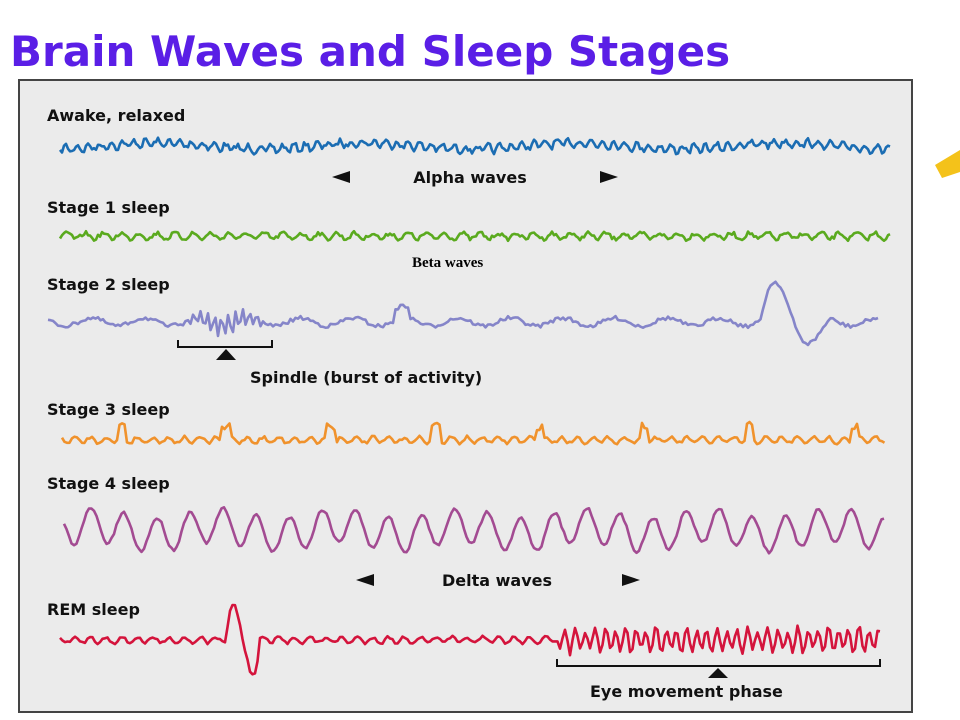 This screenshot has width=960, height=720. Describe the element at coordinates (947, 164) in the screenshot. I see `decor-arrow` at that location.